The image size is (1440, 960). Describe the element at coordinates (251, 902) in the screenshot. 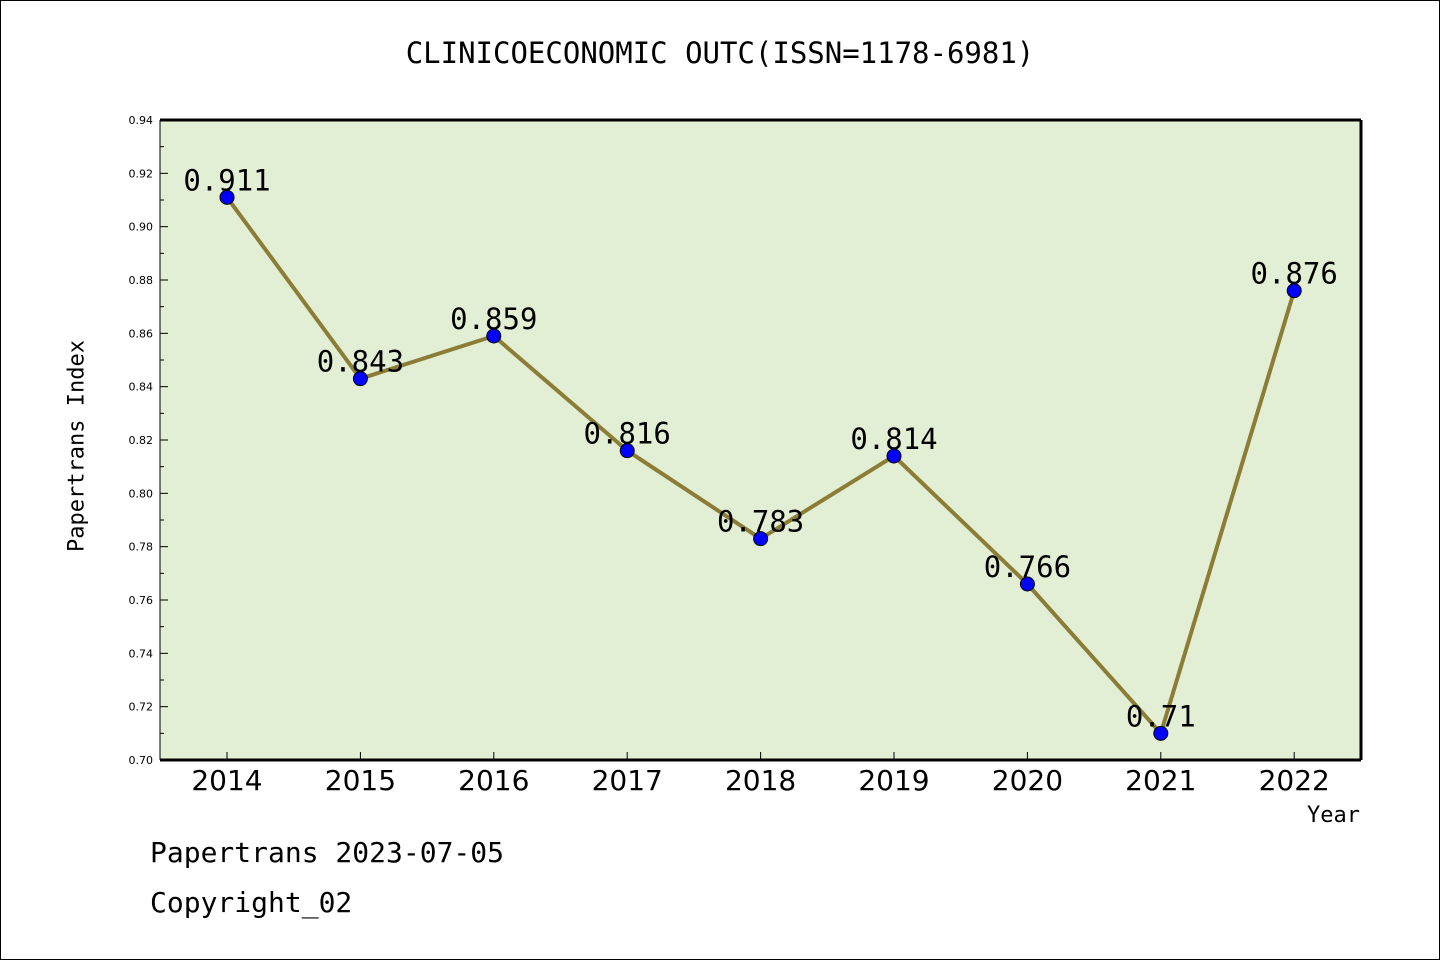

I see `footer-copyright: Copyright_02` at that location.